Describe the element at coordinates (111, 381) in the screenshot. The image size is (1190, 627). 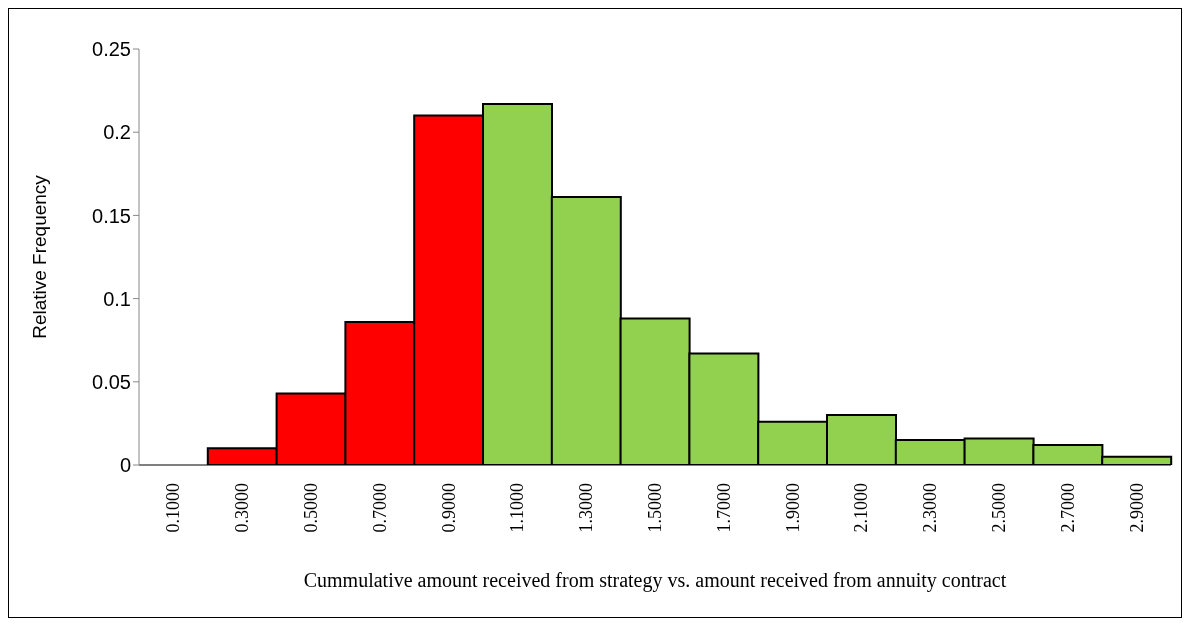
I see `y-tick-label: 0.05` at that location.